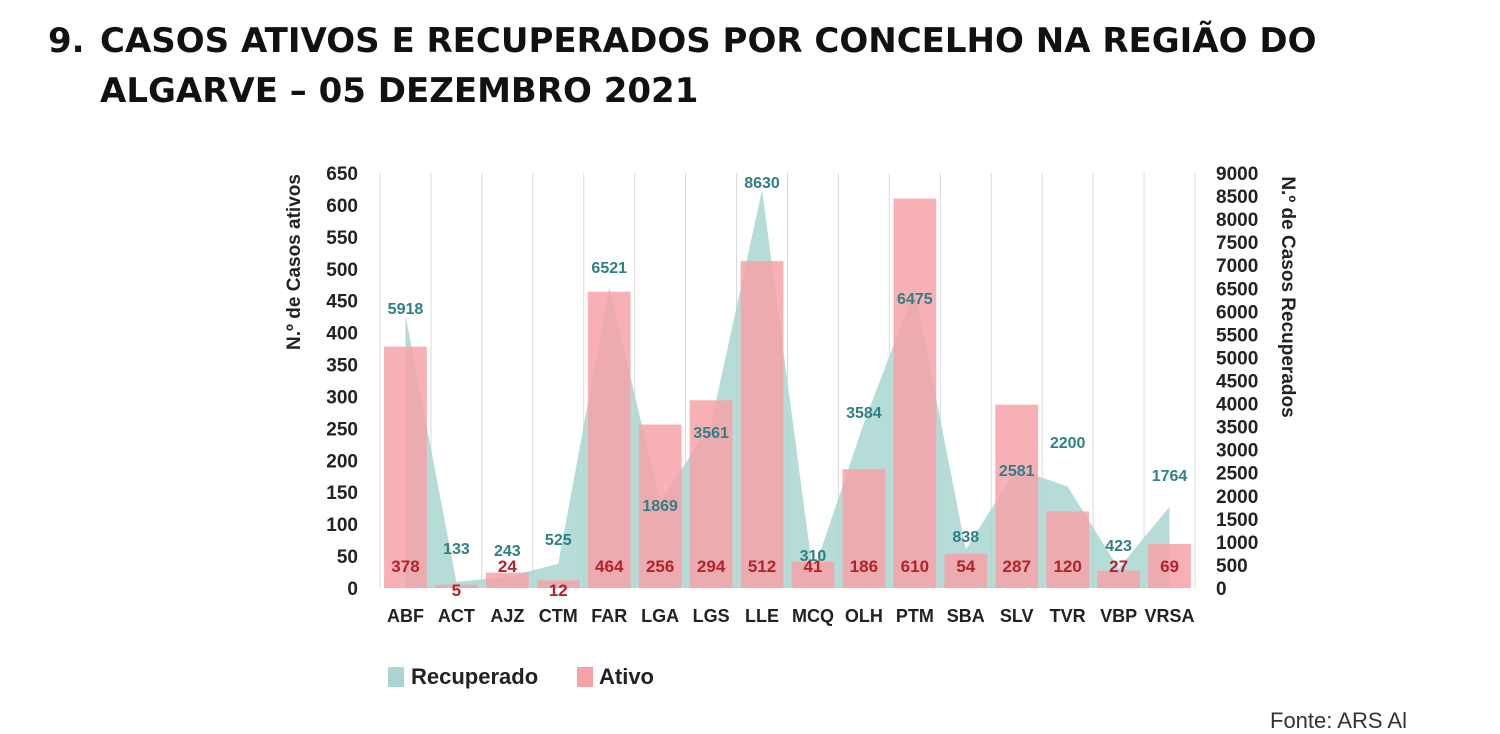 This screenshot has width=1500, height=734. Describe the element at coordinates (1118, 616) in the screenshot. I see `x-tick-label: VBP` at that location.